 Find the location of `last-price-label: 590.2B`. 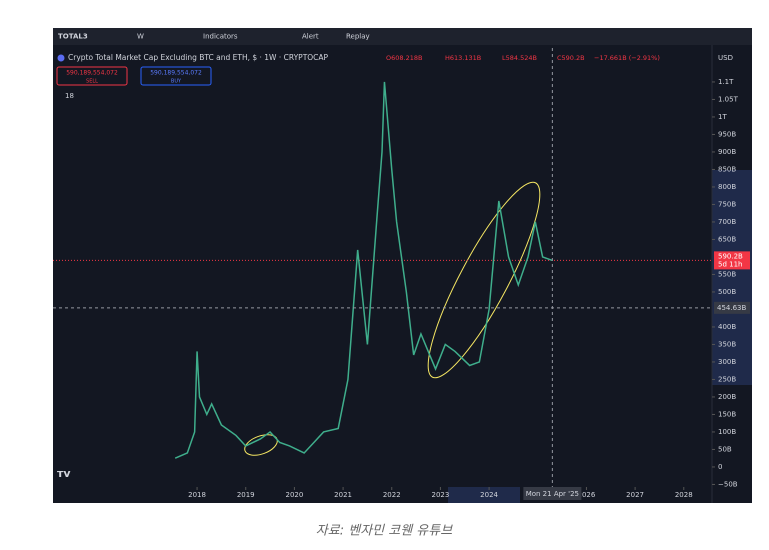

last-price-label: 590.2B is located at coordinates (730, 256).